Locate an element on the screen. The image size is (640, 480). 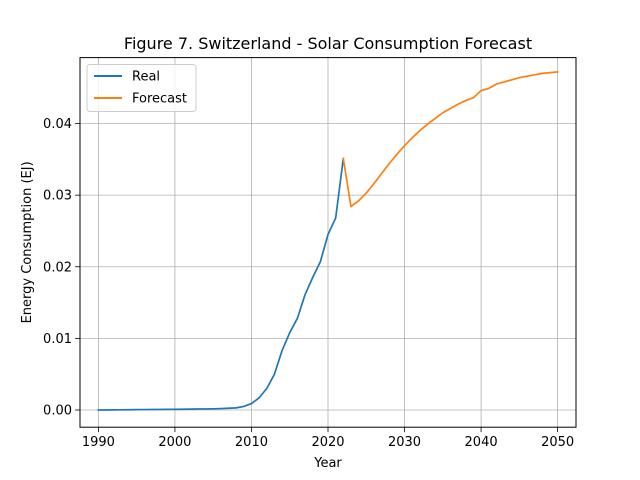
legend-label-forecast: Forecast is located at coordinates (159, 99).